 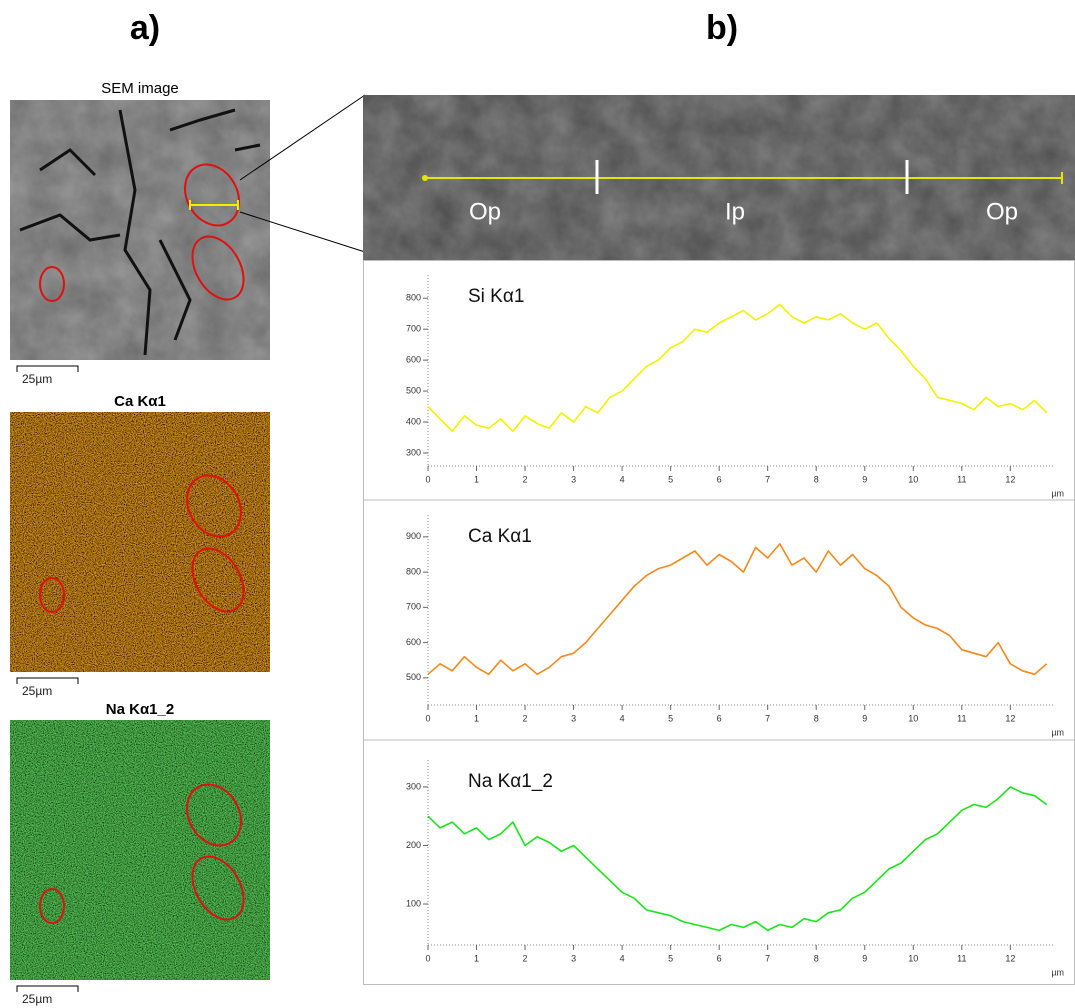 I want to click on y-tick-label: 100, so click(x=413, y=903).